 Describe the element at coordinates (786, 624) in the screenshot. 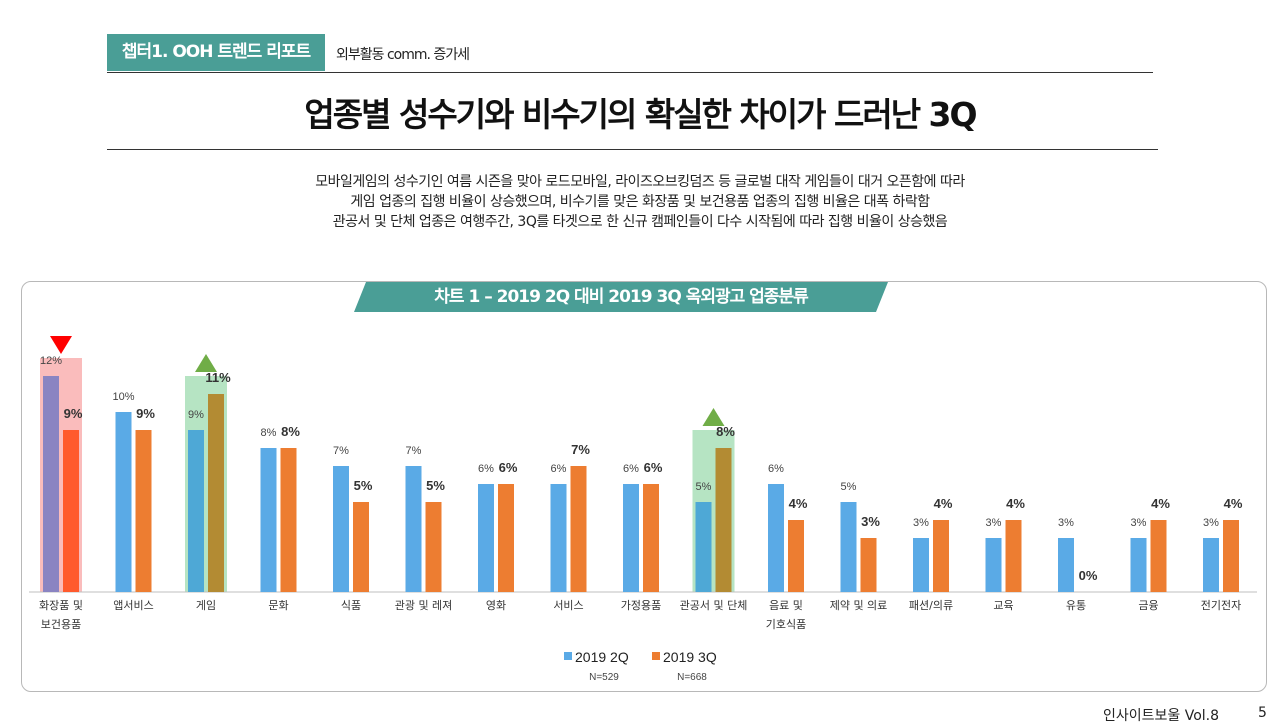

I see `x-tick-label: 기호식품` at that location.